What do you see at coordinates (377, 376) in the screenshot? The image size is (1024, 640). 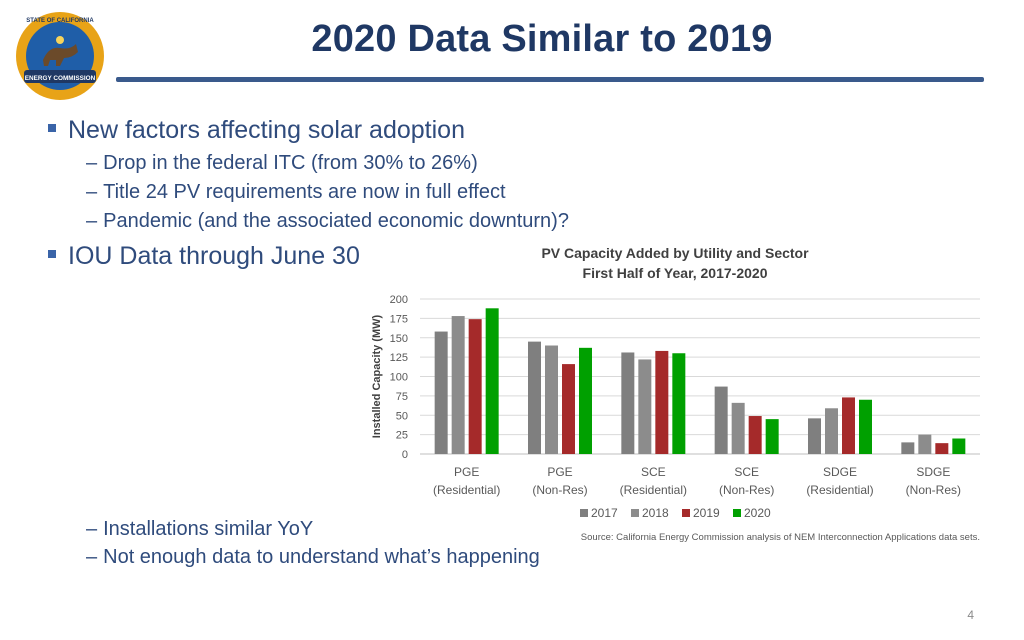 I see `y-axis-label: Installed Capacity (MW)` at bounding box center [377, 376].